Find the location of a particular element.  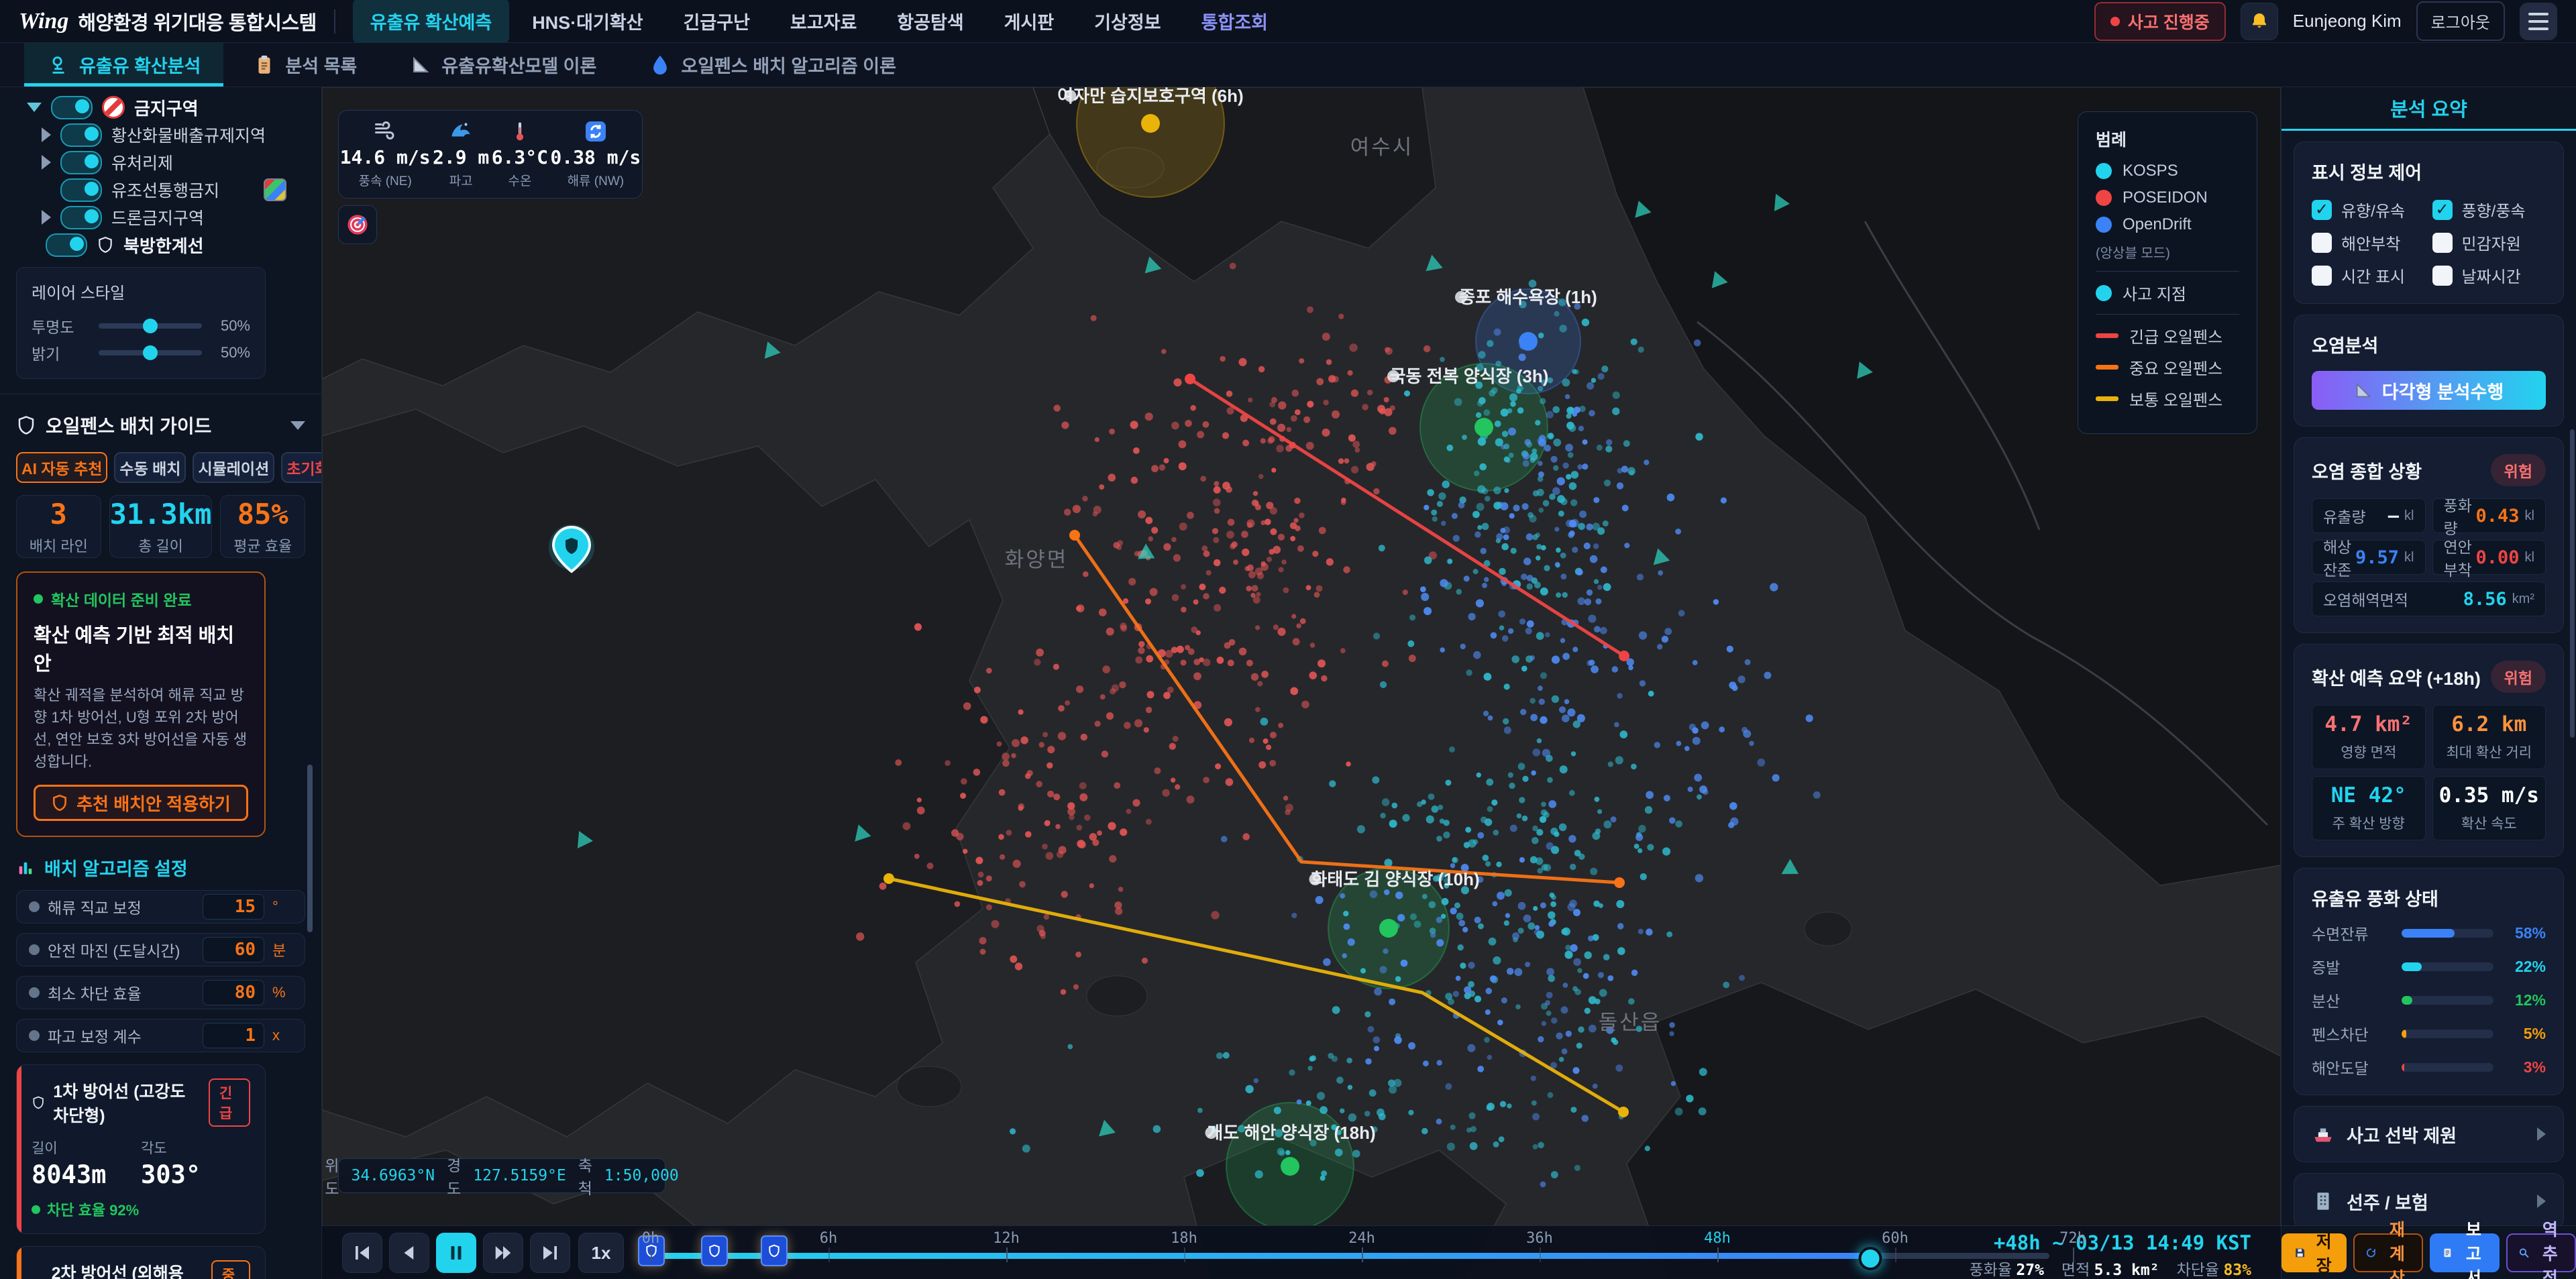

topbar-right: 사고 진행중 Eunjeong Kim 로그아웃 is located at coordinates (2325, 21).